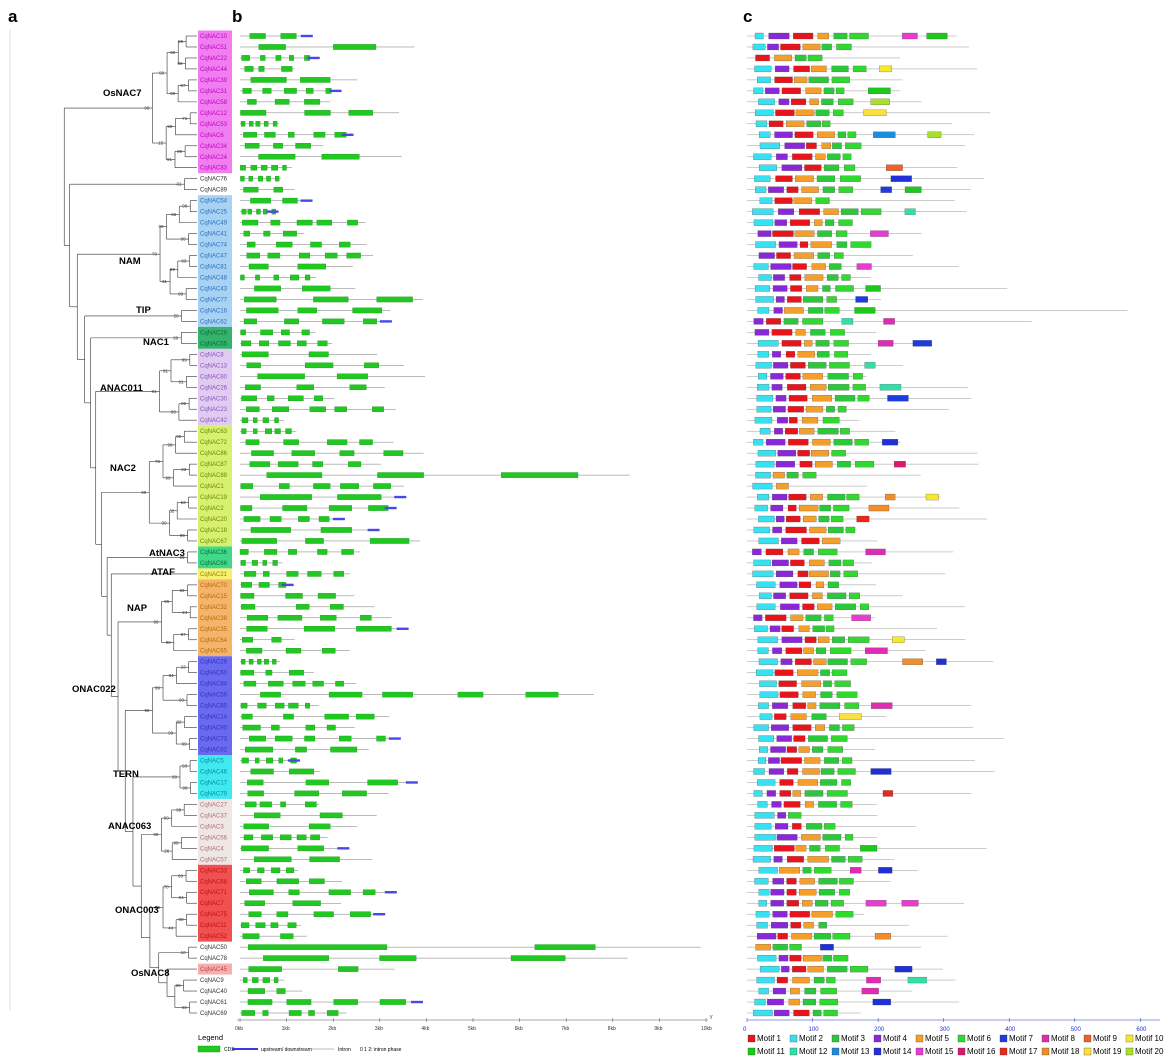 The height and width of the screenshot is (1059, 1168). What do you see at coordinates (214, 191) in the screenshot?
I see `gene-name: CqNAC89` at bounding box center [214, 191].